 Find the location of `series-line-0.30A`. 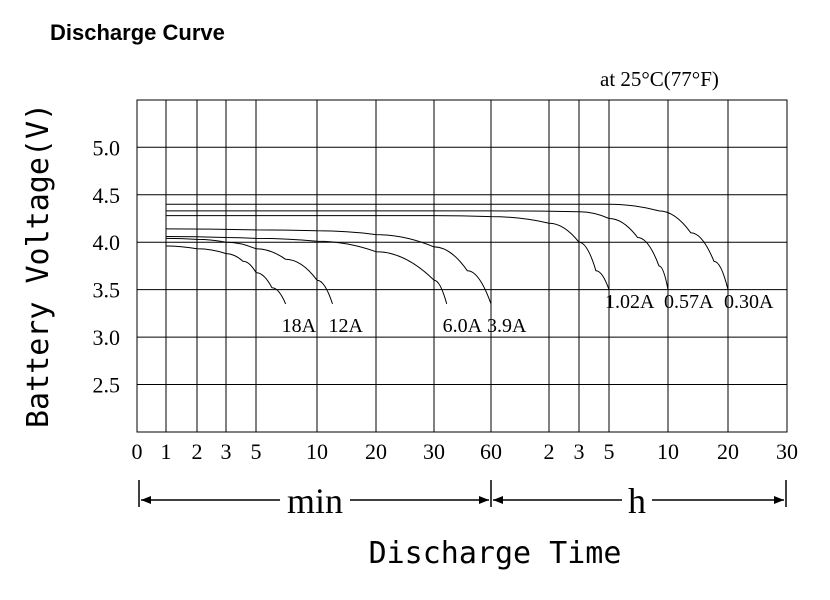

series-line-0.30A is located at coordinates (447, 246).